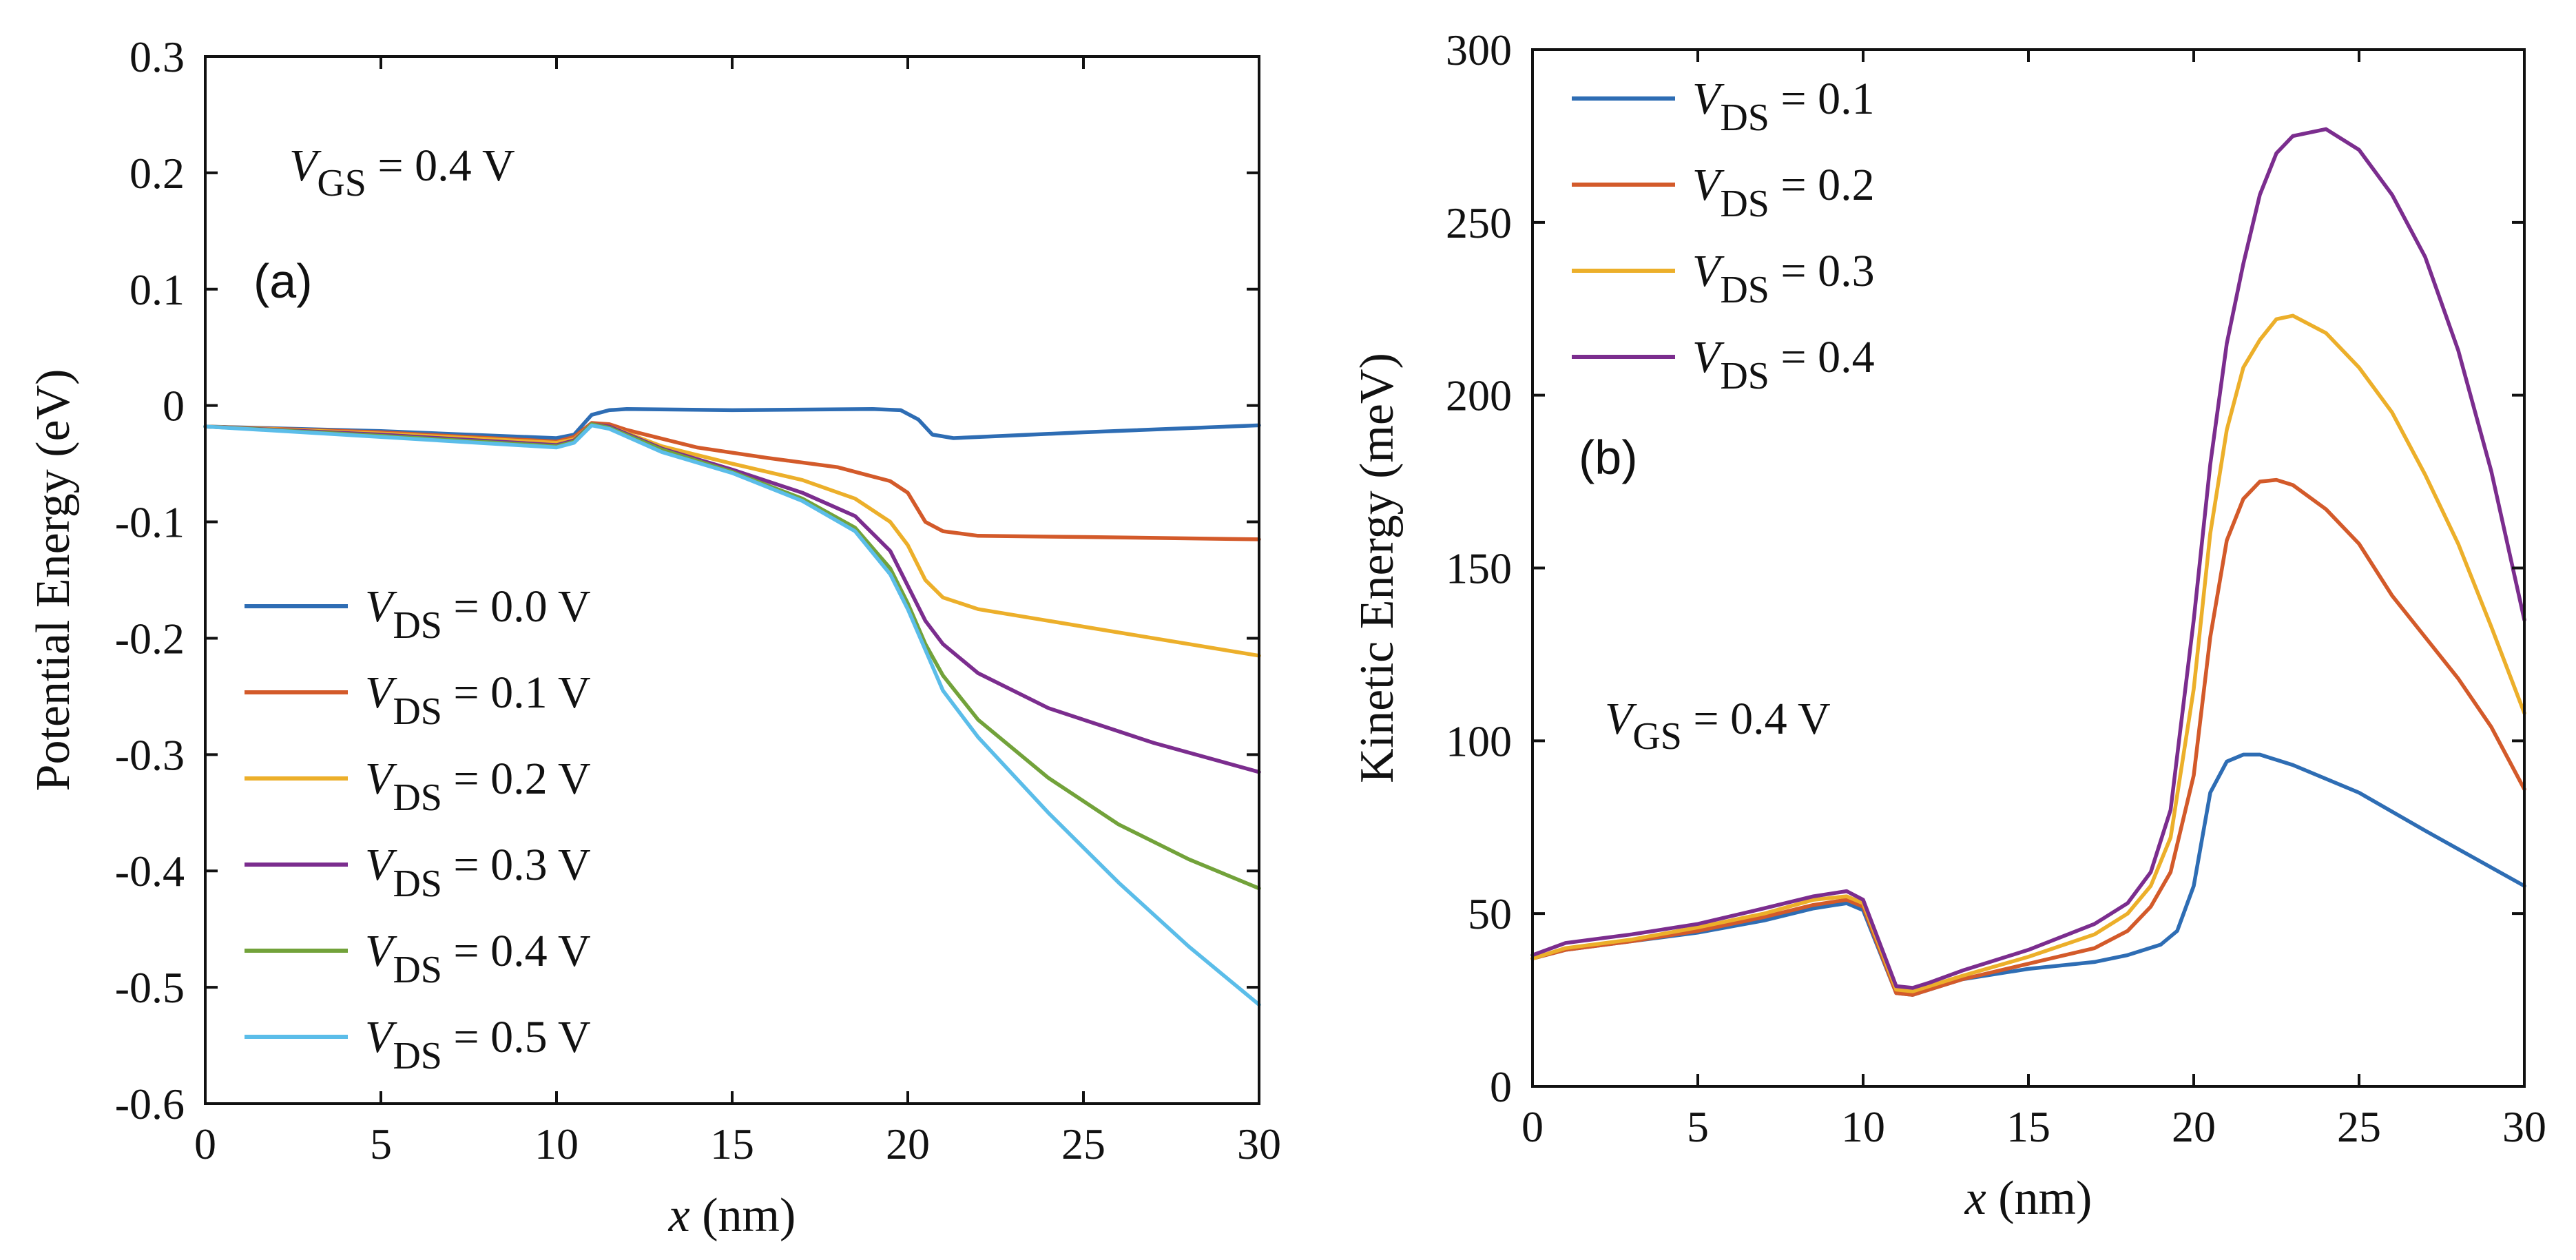  What do you see at coordinates (1479, 568) in the screenshot?
I see `y-tick-label-b: 150` at bounding box center [1479, 568].